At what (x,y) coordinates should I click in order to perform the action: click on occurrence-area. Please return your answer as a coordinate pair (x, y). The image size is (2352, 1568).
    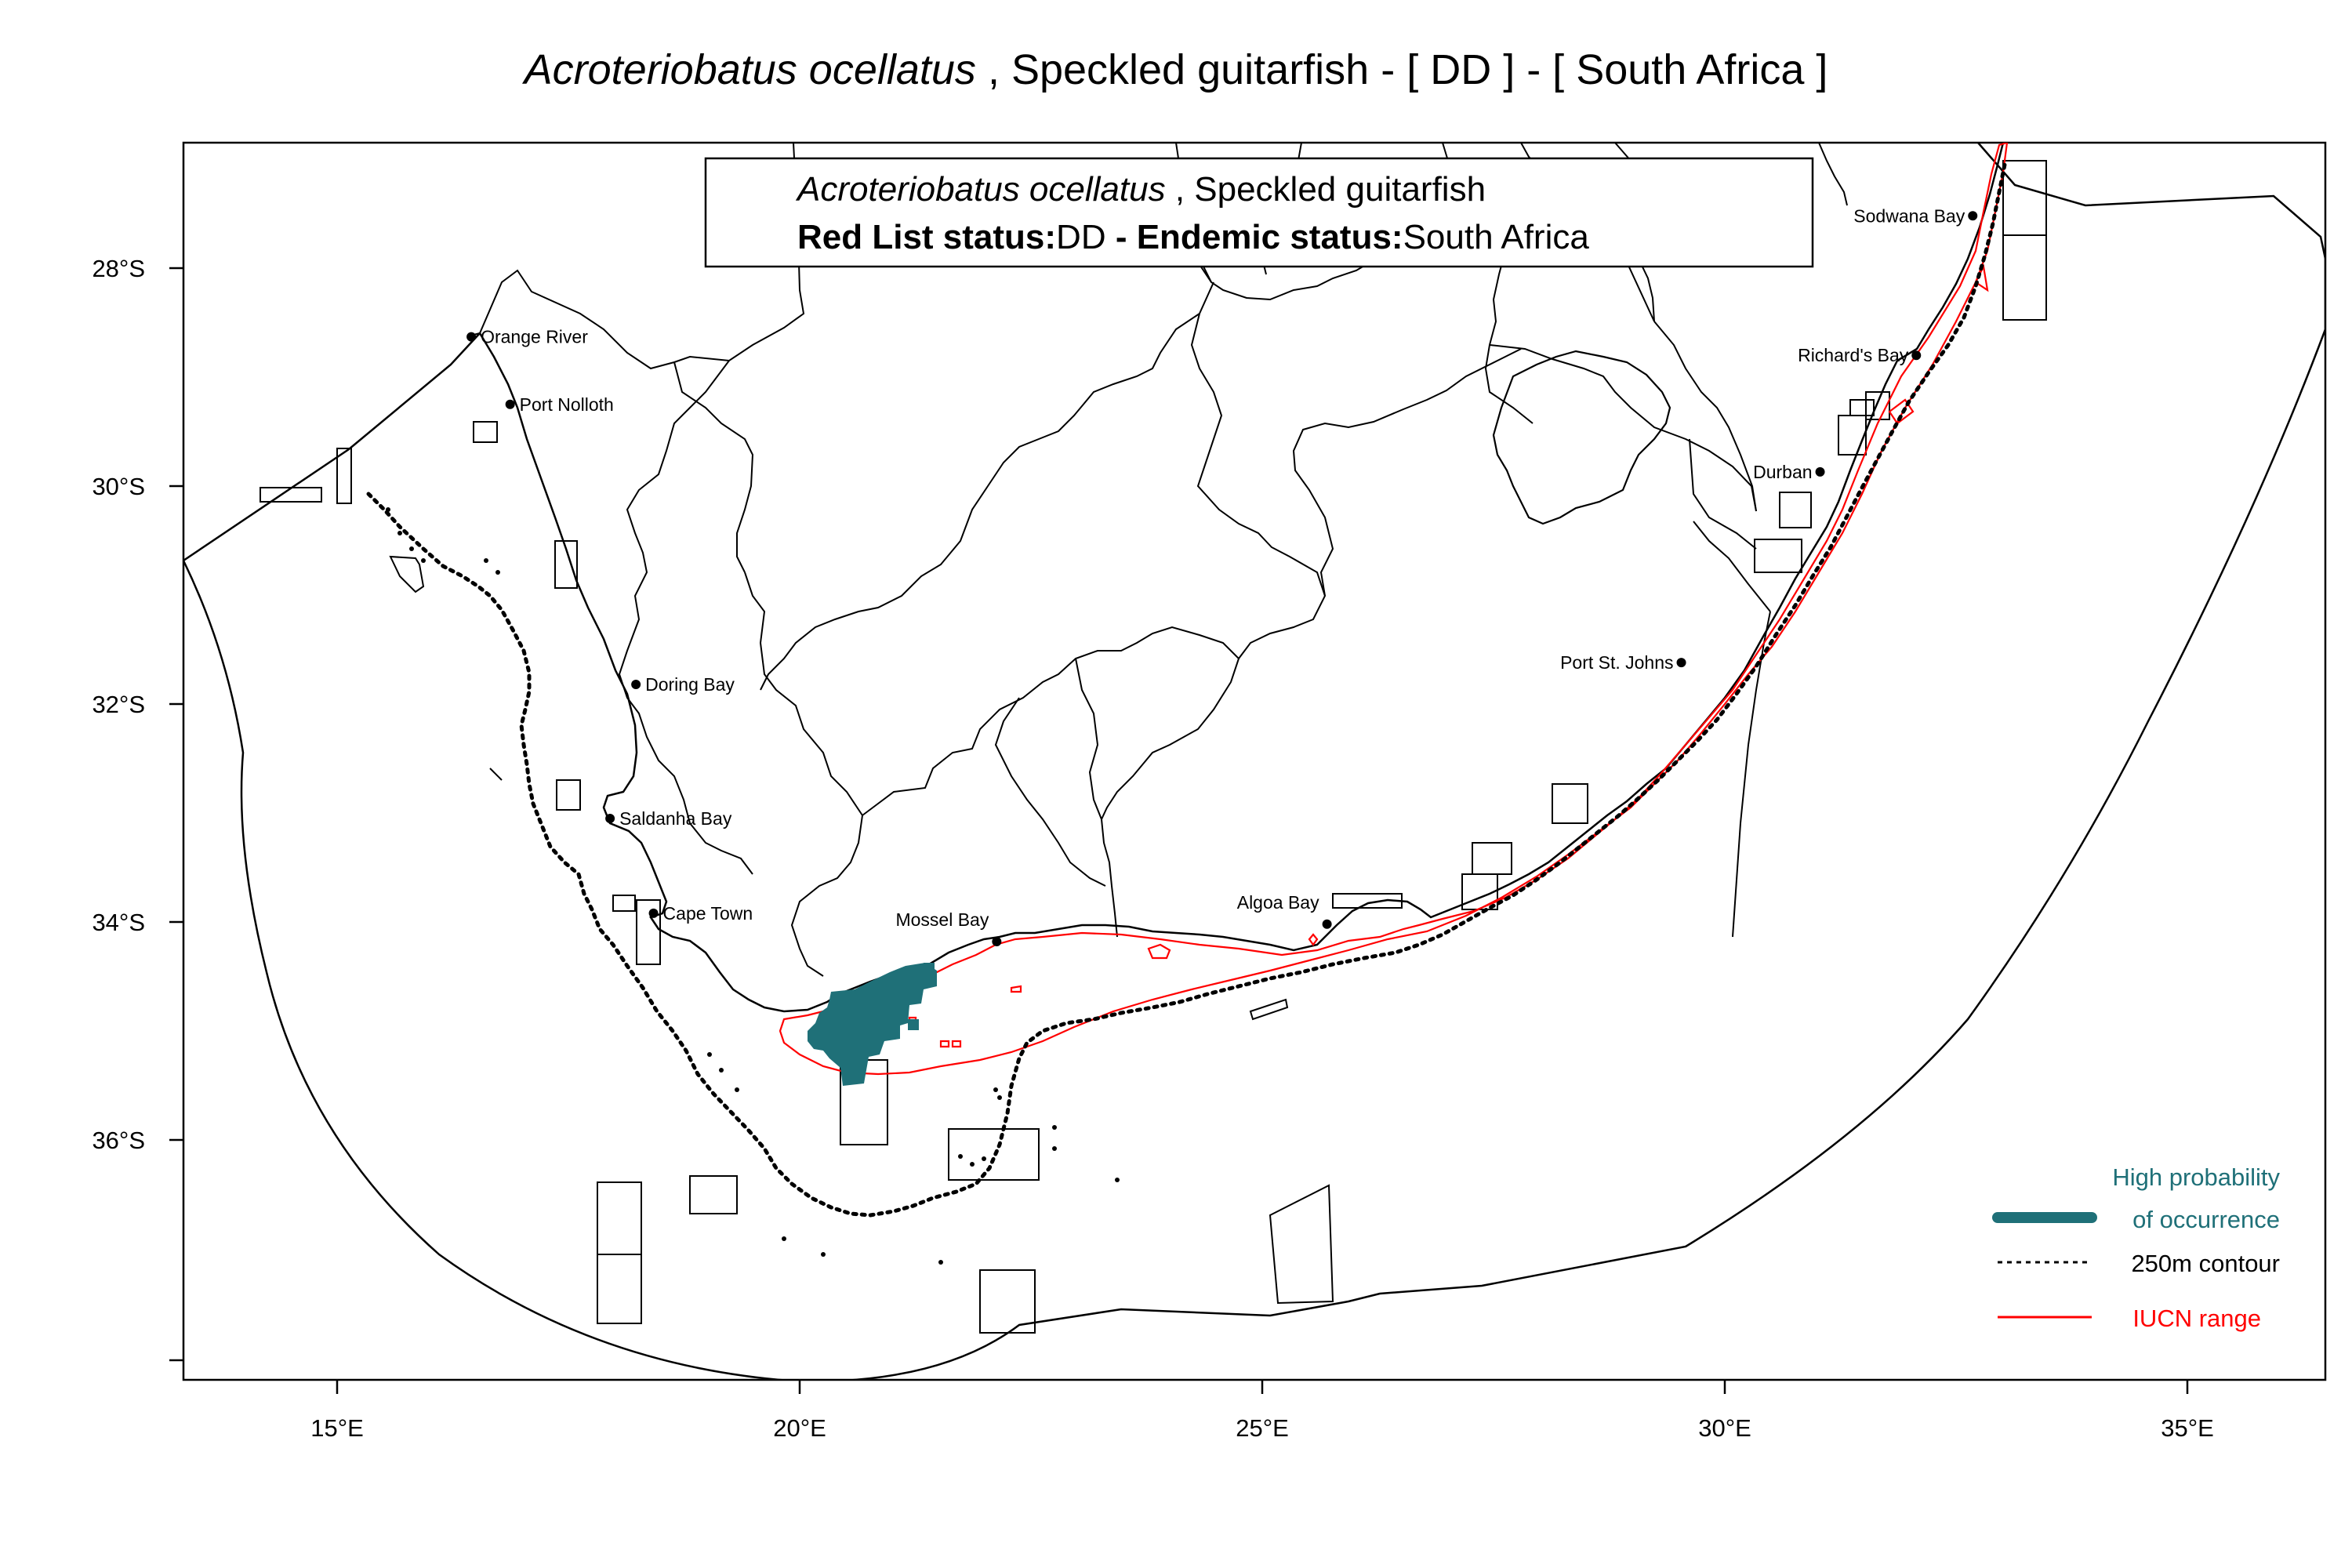
    Looking at the image, I should click on (873, 1024).